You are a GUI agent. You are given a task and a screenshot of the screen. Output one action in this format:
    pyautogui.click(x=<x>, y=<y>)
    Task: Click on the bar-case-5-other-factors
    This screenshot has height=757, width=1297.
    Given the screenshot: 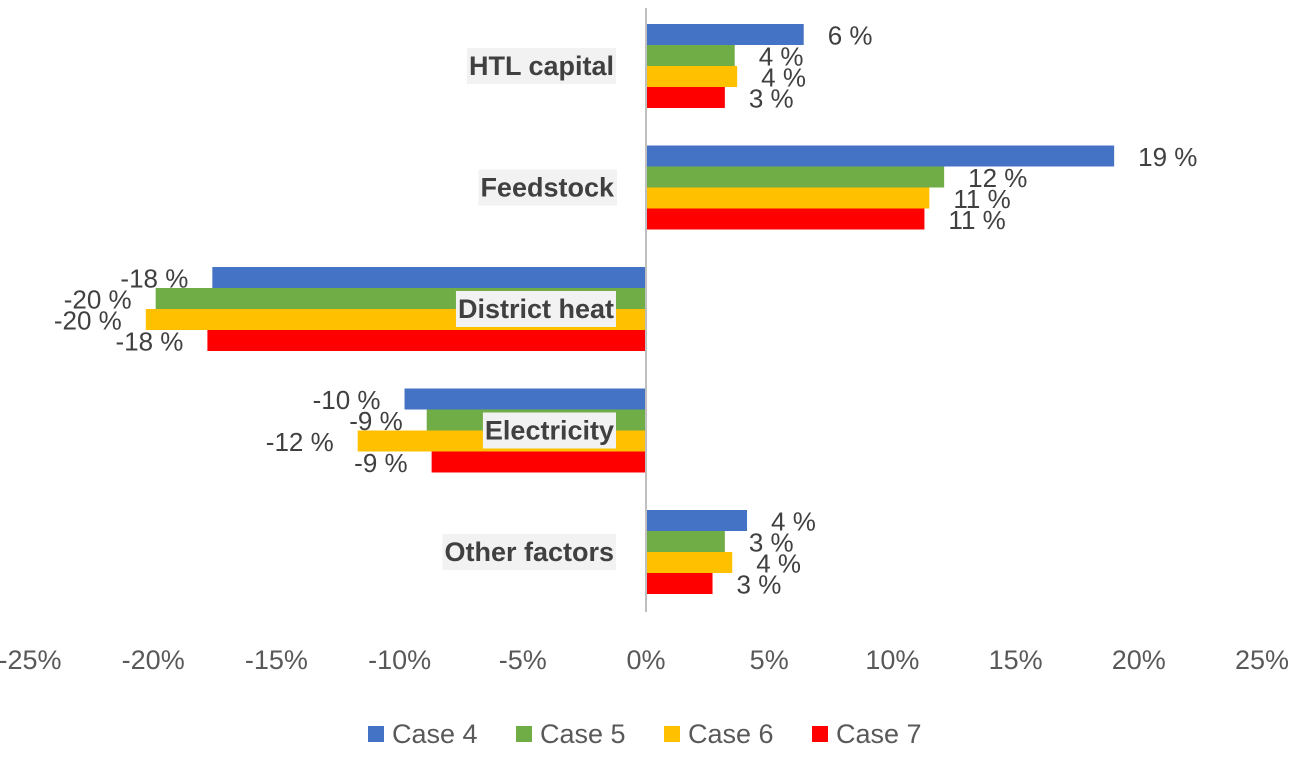 What is the action you would take?
    pyautogui.click(x=685, y=541)
    